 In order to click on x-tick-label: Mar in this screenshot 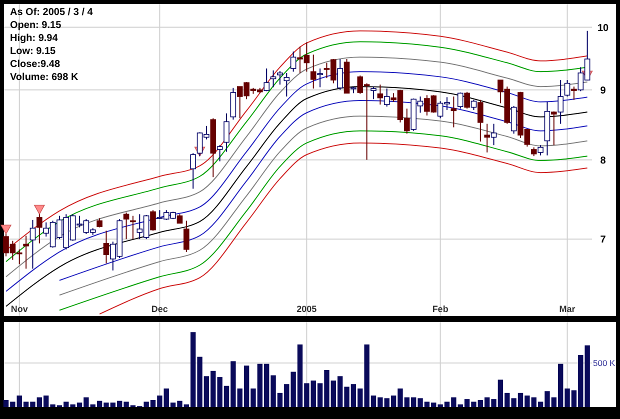, I will do `click(567, 309)`.